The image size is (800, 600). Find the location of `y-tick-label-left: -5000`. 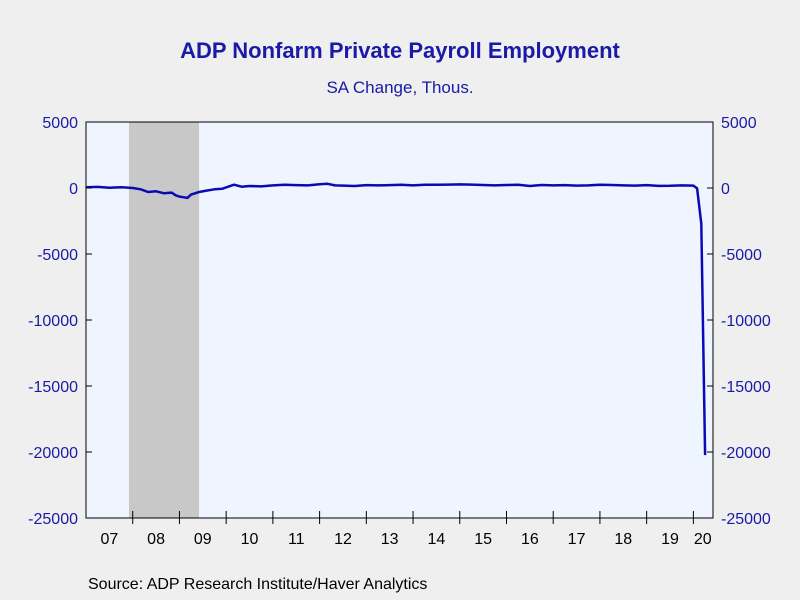

y-tick-label-left: -5000 is located at coordinates (57, 255).